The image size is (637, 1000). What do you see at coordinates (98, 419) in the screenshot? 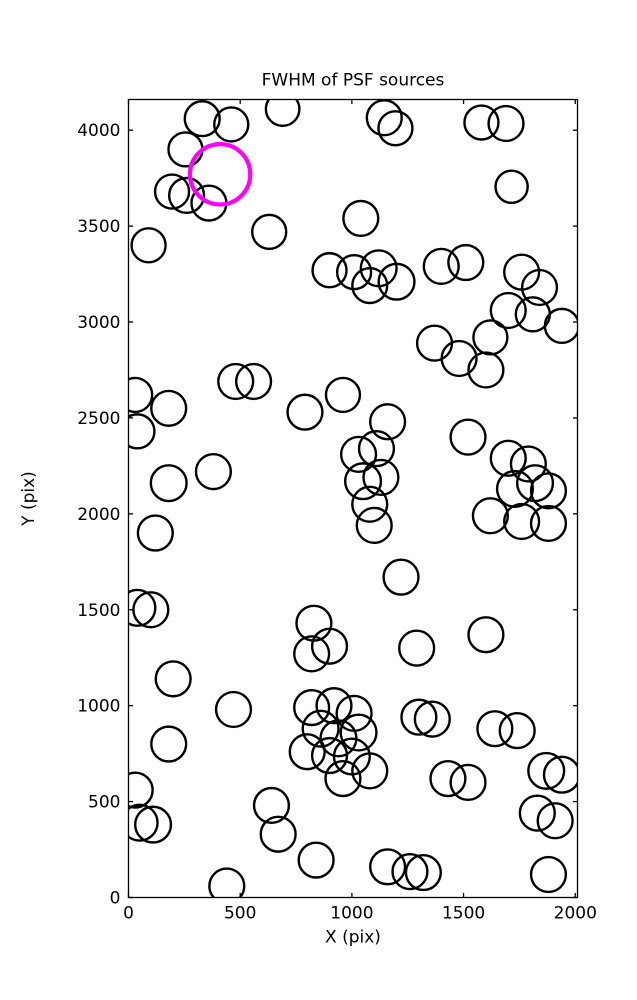
I see `y-tick-label: 2500` at bounding box center [98, 419].